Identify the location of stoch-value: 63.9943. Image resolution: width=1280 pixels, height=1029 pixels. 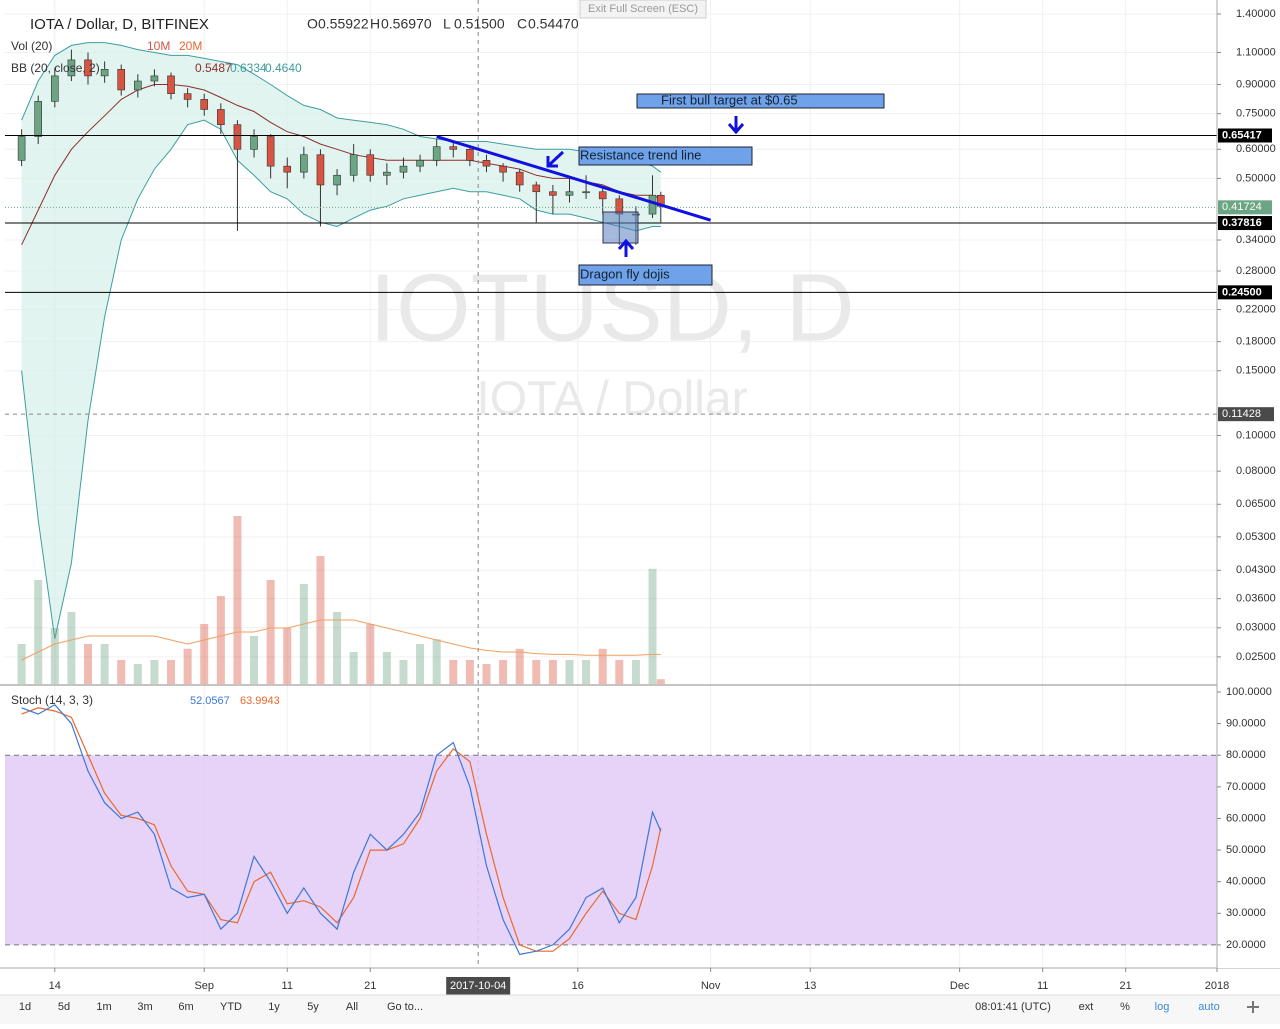
(260, 701).